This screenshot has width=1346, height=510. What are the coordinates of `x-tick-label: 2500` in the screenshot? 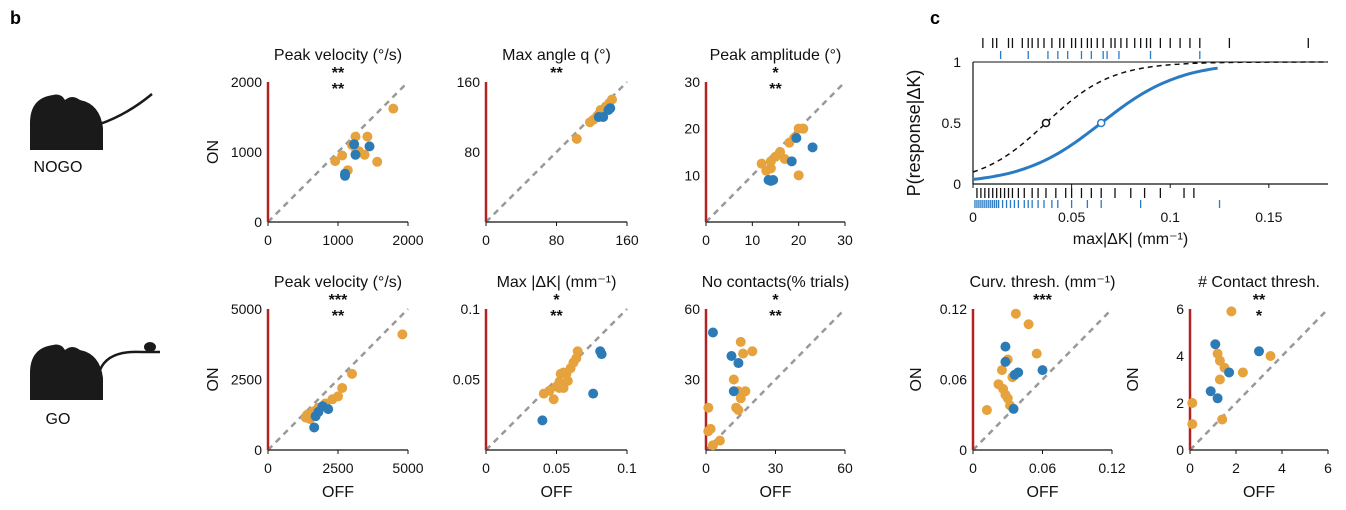 It's located at (337, 468).